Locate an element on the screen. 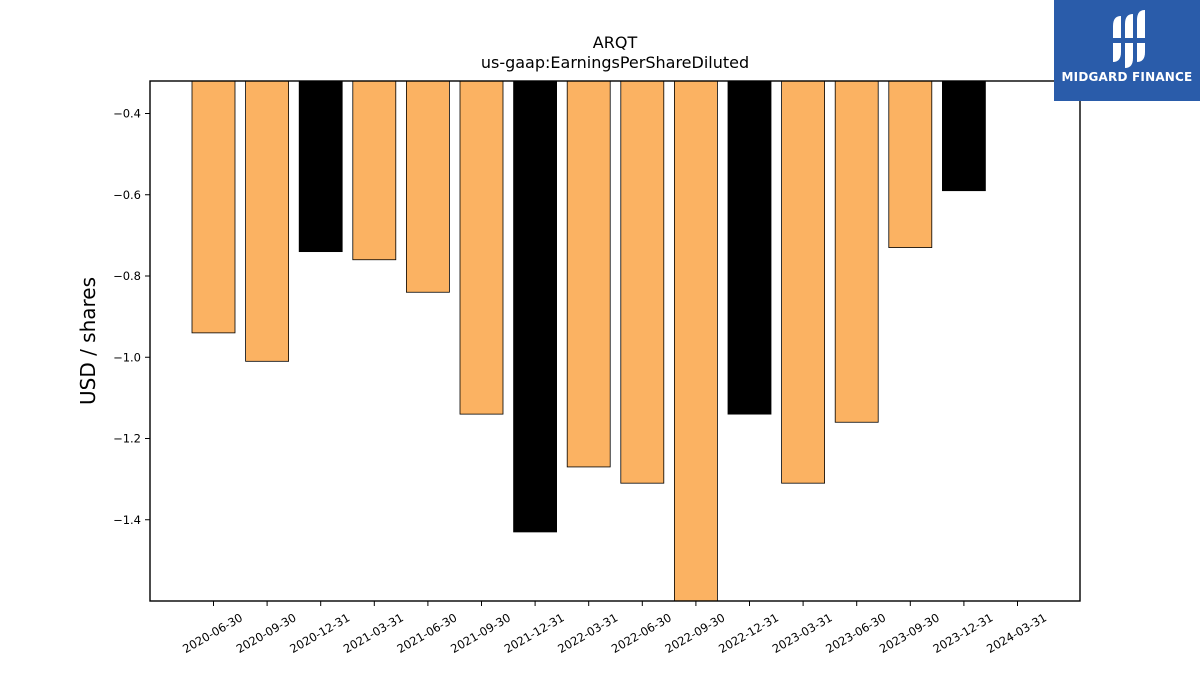 Image resolution: width=1200 pixels, height=675 pixels. x-tick-label: 2023-03-31 is located at coordinates (802, 633).